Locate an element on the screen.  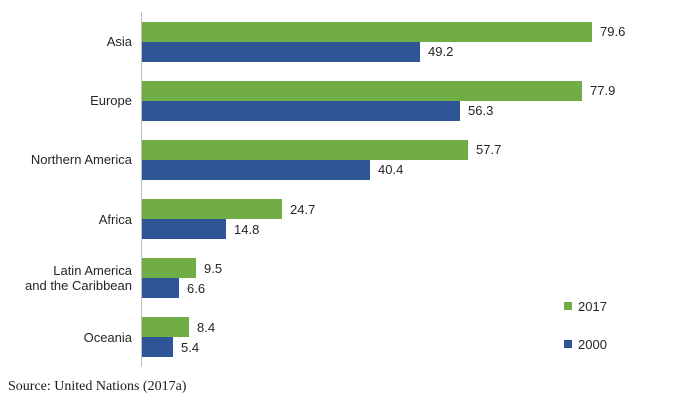
value-label: 8.4 is located at coordinates (206, 327).